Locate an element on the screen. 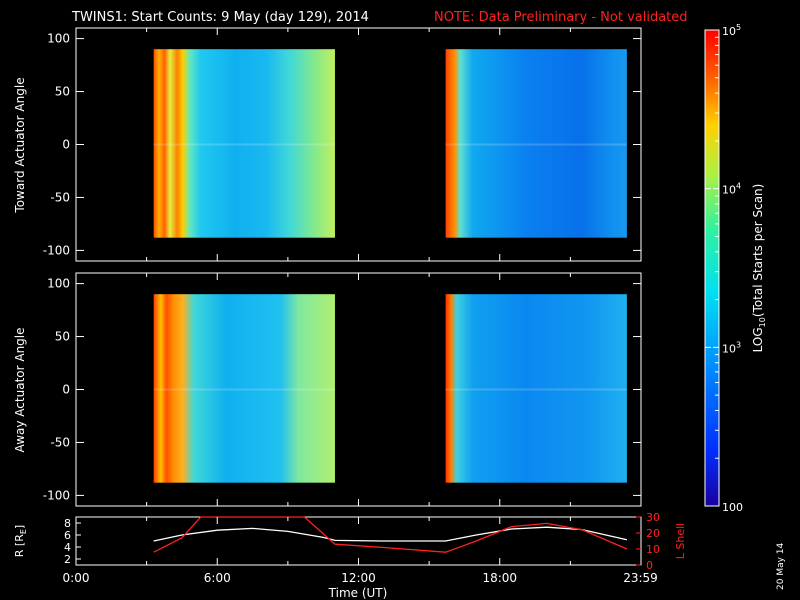 This screenshot has width=800, height=600. panel1-ylabel: Toward Actuator Angle is located at coordinates (20, 145).